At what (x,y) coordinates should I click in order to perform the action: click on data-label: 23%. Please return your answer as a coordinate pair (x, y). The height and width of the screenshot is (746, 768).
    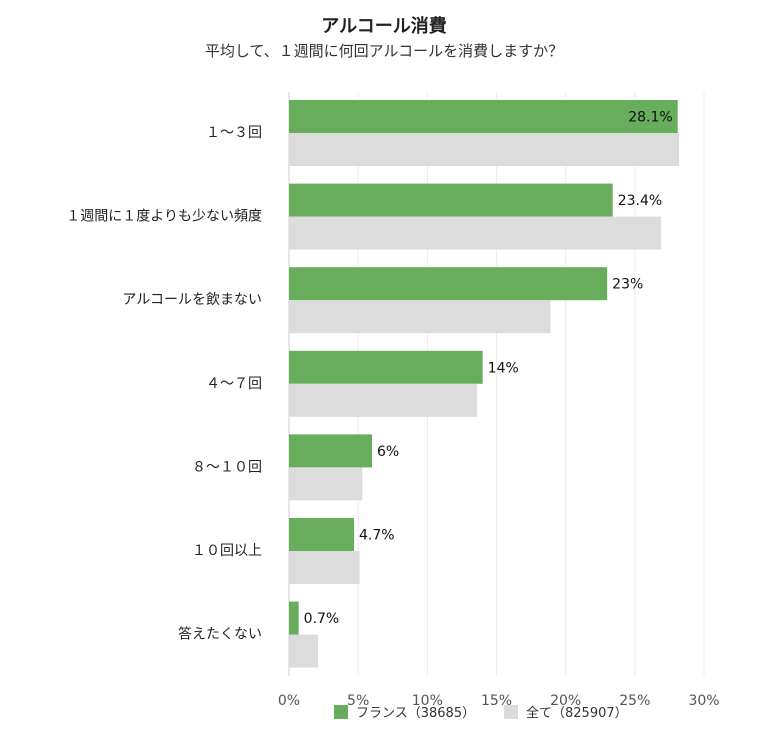
    Looking at the image, I should click on (627, 285).